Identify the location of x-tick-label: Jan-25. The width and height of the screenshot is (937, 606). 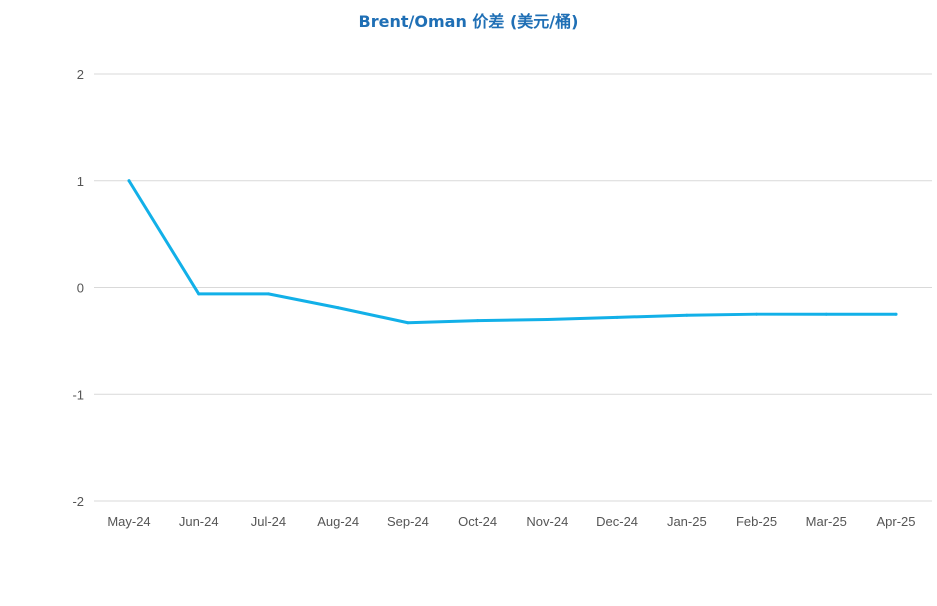
(687, 521).